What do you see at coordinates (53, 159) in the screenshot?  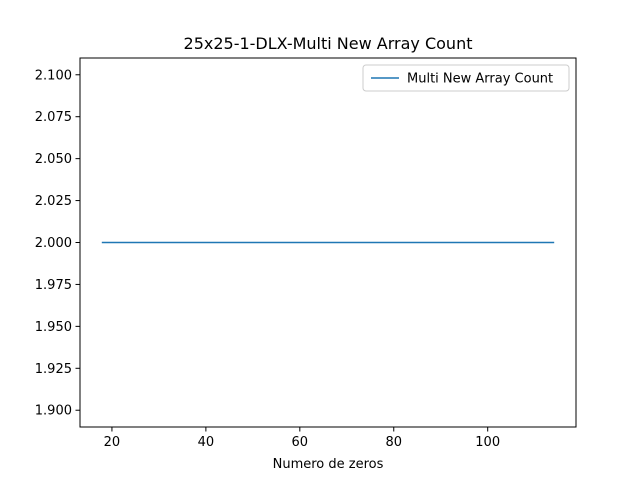 I see `y-tick-label: 2.050` at bounding box center [53, 159].